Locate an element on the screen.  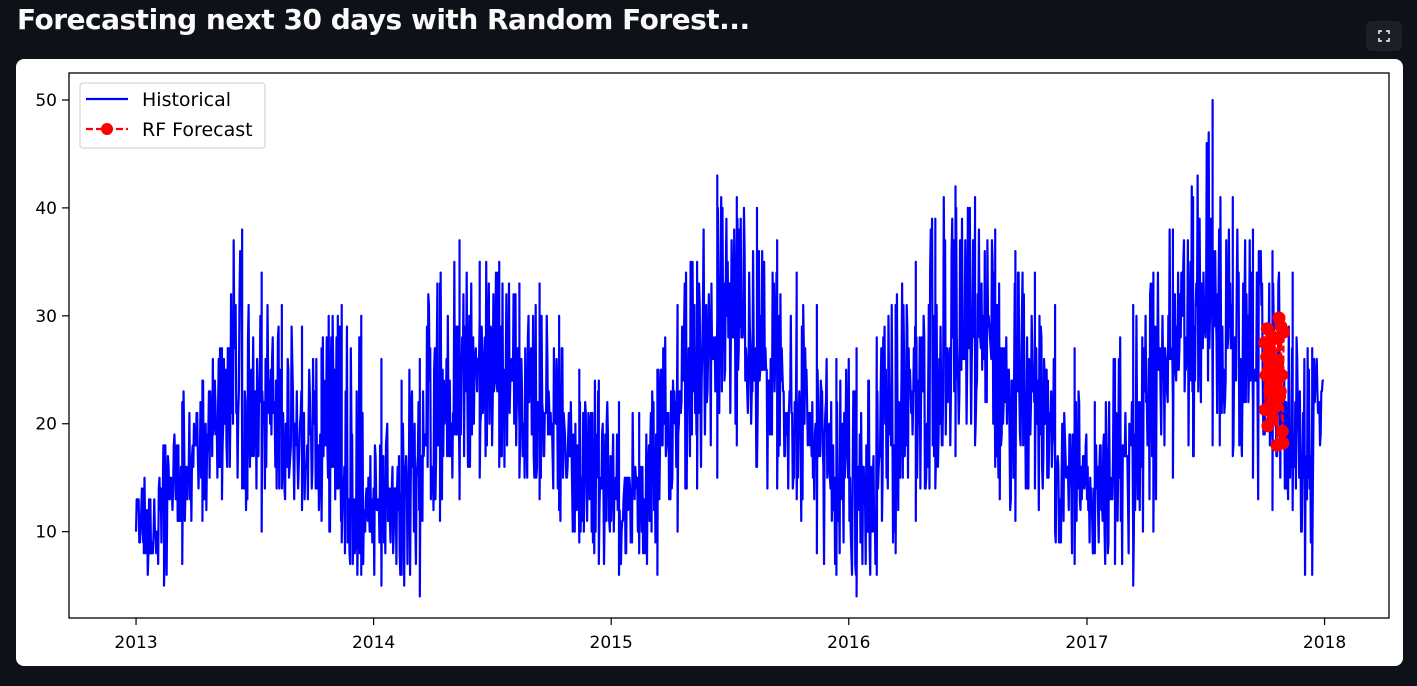
legend-label-forecast: RF Forecast is located at coordinates (197, 130).